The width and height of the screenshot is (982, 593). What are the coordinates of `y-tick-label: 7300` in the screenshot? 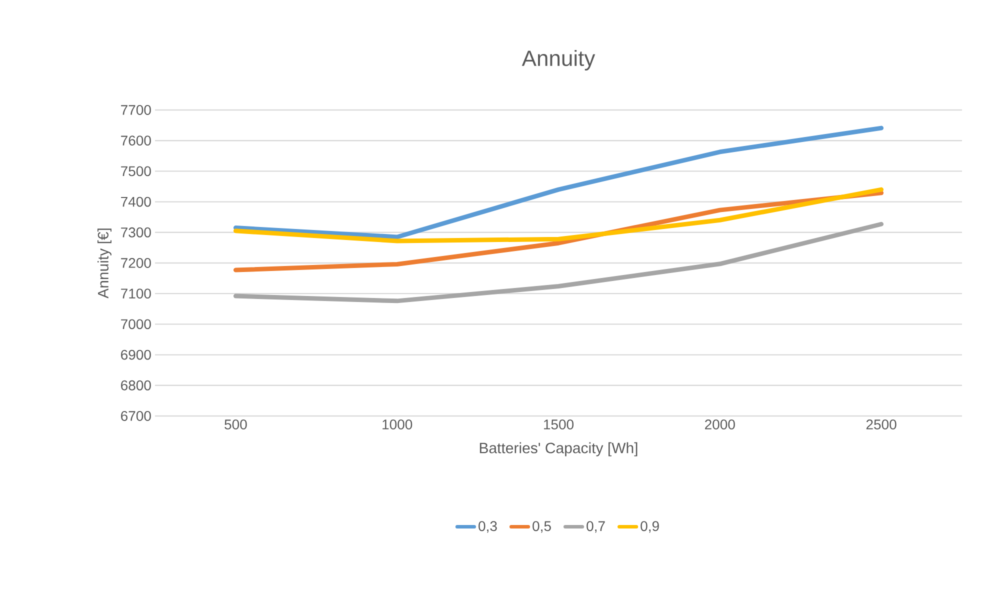 It's located at (136, 232).